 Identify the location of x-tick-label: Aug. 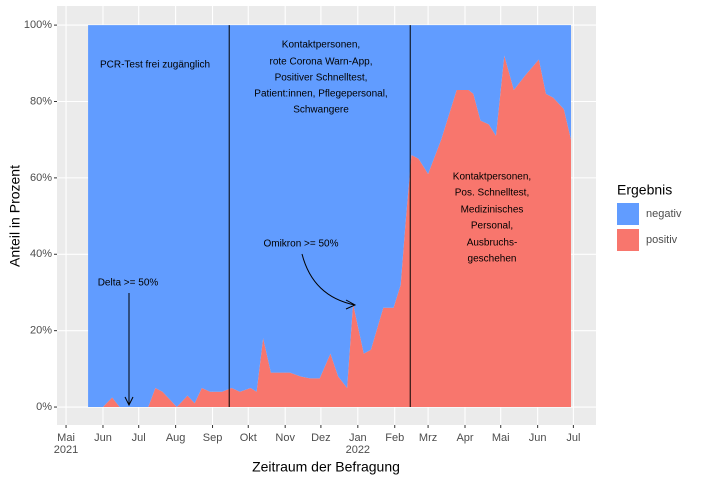
(176, 438).